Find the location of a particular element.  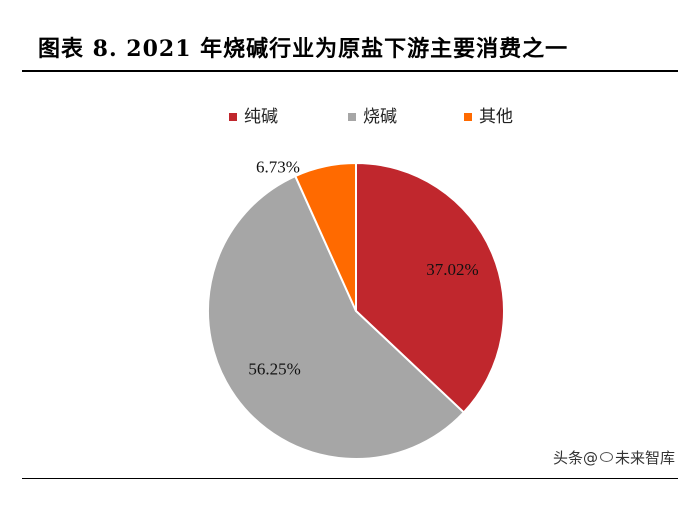

watermark-name: 未来智库 is located at coordinates (645, 458).